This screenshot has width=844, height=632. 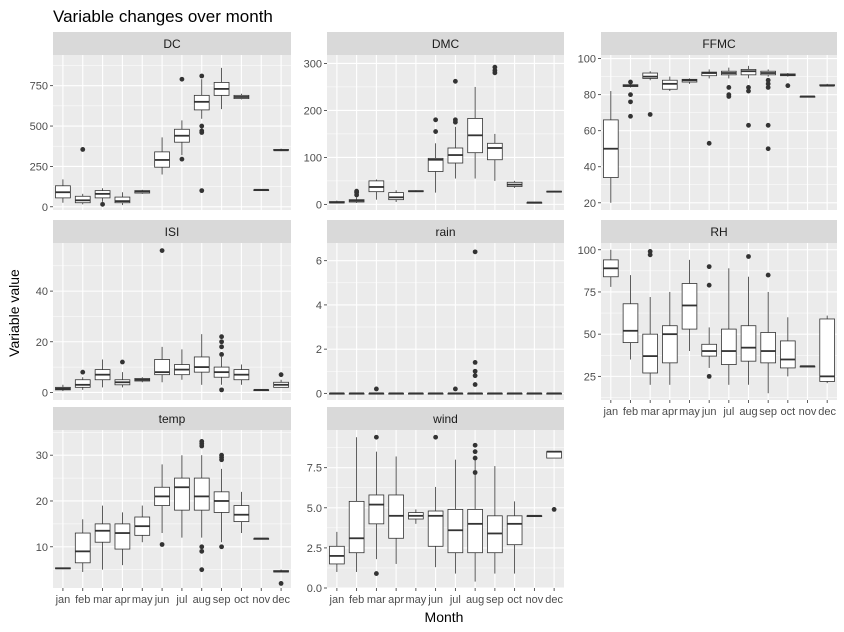 I want to click on box-temp-dec, so click(x=281, y=577).